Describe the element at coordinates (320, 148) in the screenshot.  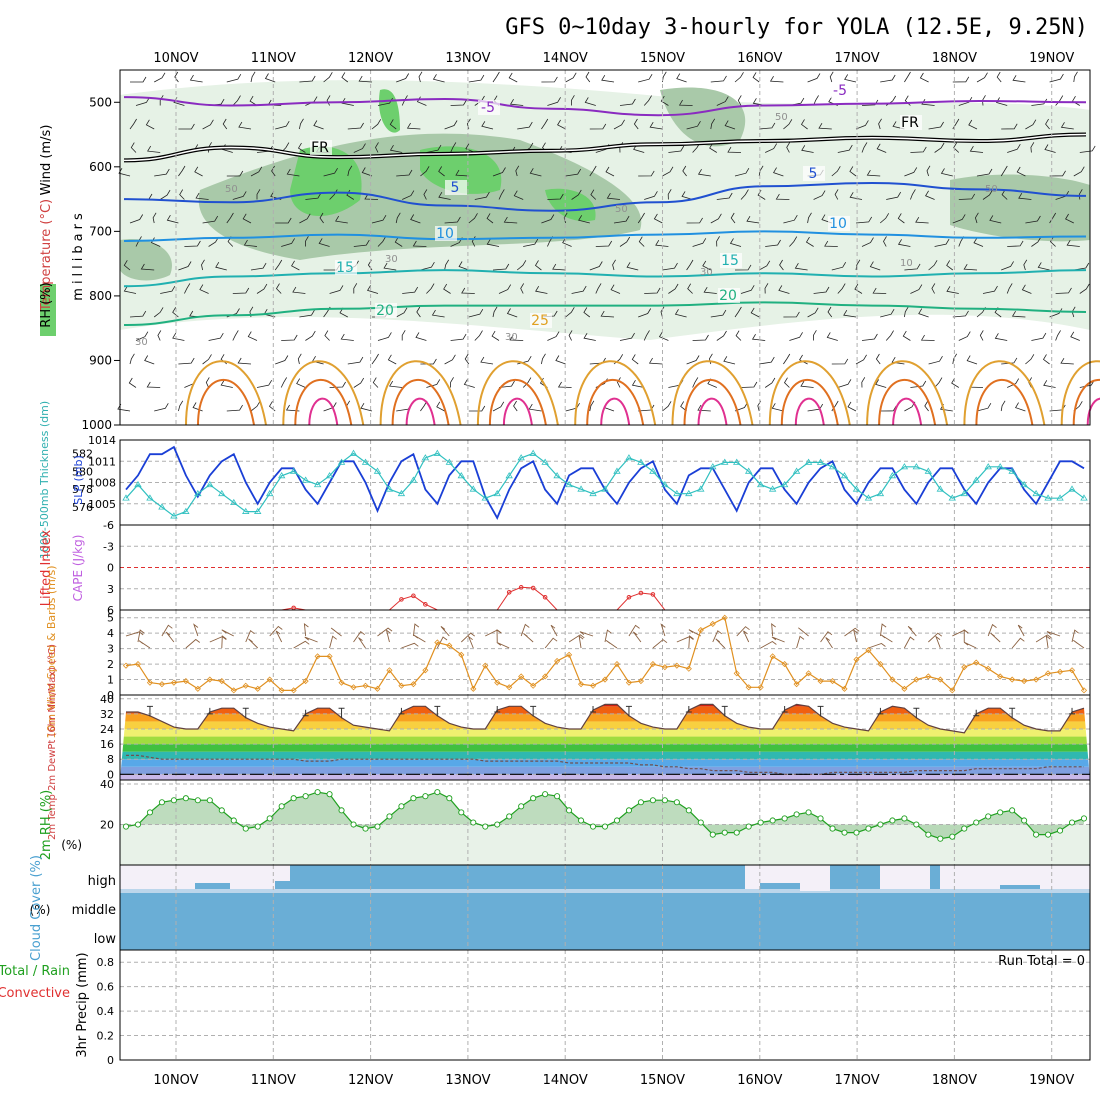
I see `contour-label: FR` at that location.